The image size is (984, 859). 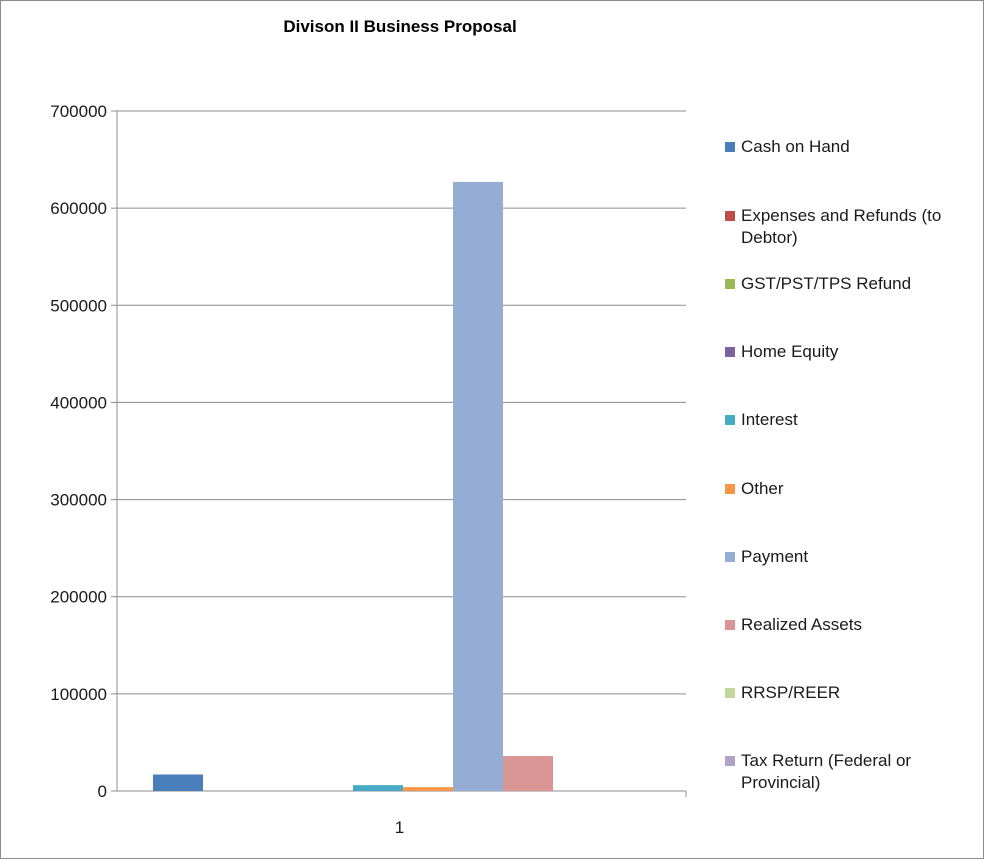 What do you see at coordinates (854, 420) in the screenshot?
I see `legend-item: Interest` at bounding box center [854, 420].